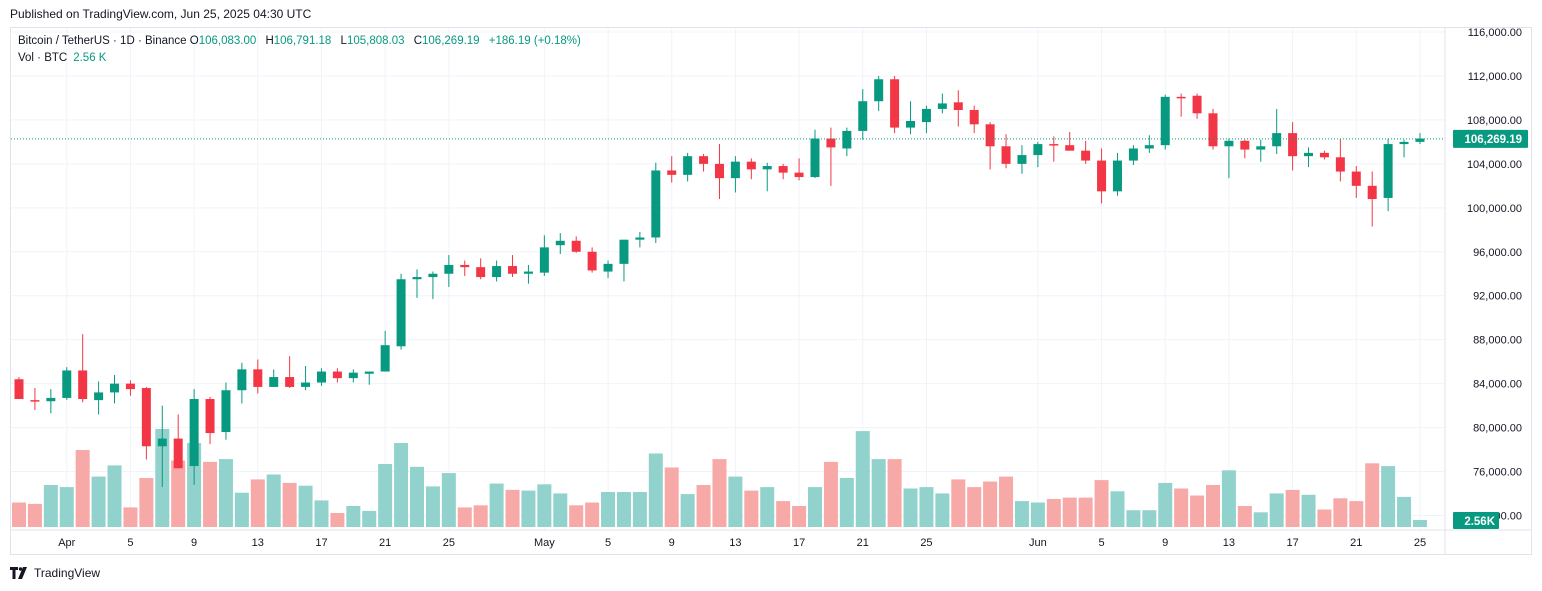  Describe the element at coordinates (55, 573) in the screenshot. I see `footer-brand: TradingView` at that location.